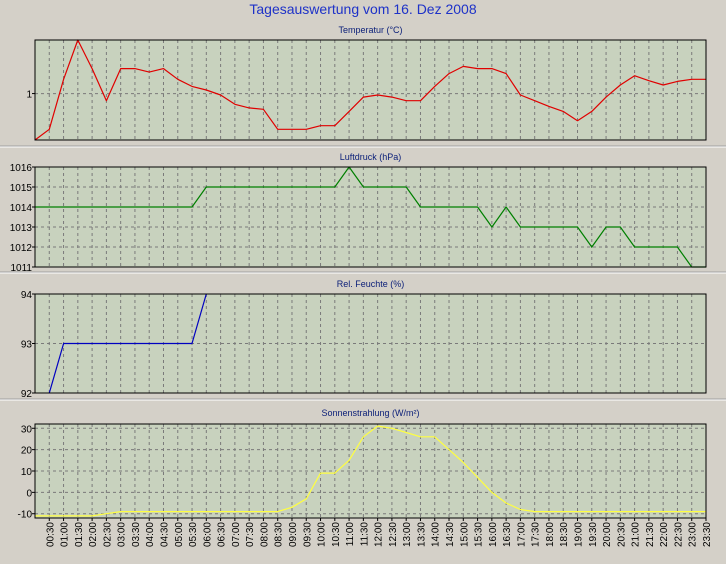  I want to click on x-tick-label: 02:30, so click(107, 534).